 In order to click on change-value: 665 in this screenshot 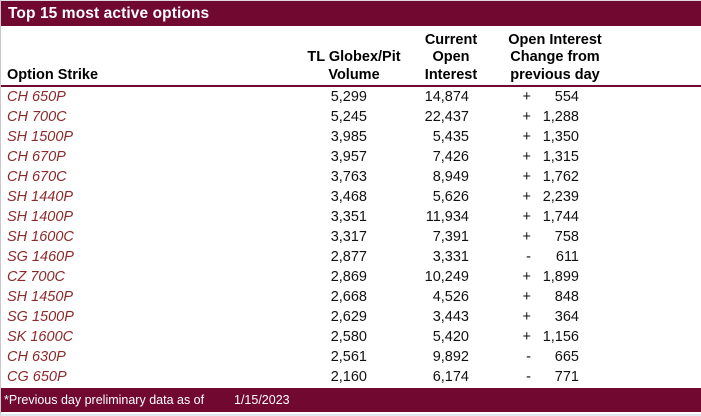, I will do `click(566, 357)`.